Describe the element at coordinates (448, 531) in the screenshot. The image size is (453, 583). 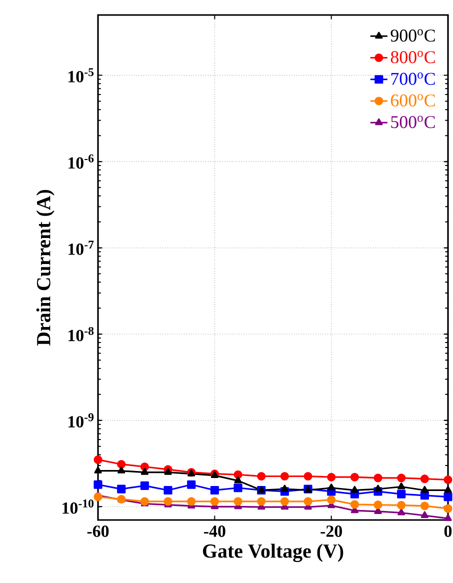
I see `x-tick-label: 0` at that location.